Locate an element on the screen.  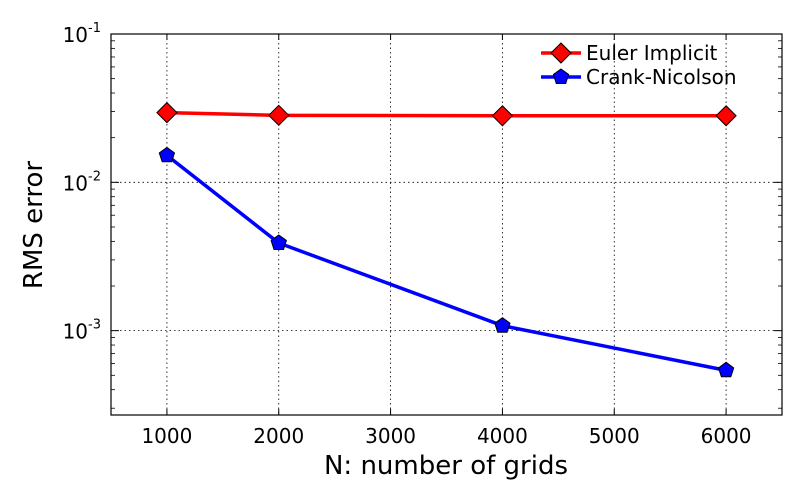
x-tick-label: 2000 is located at coordinates (278, 436).